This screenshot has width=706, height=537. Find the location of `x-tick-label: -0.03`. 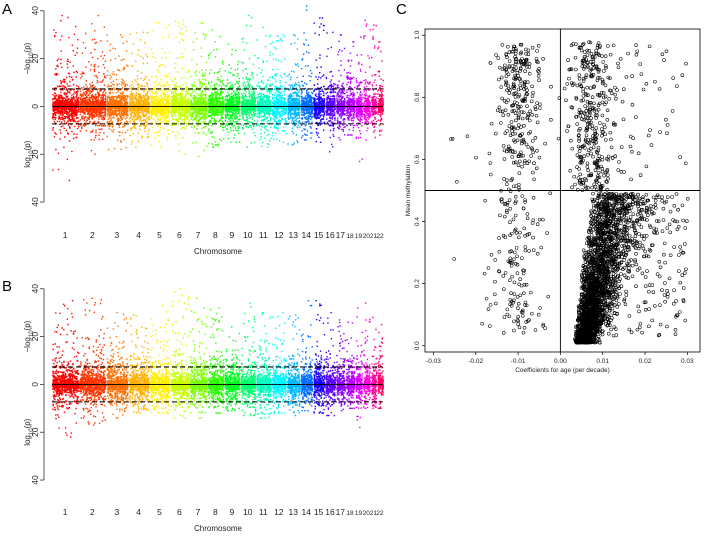

x-tick-label: -0.03 is located at coordinates (433, 361).